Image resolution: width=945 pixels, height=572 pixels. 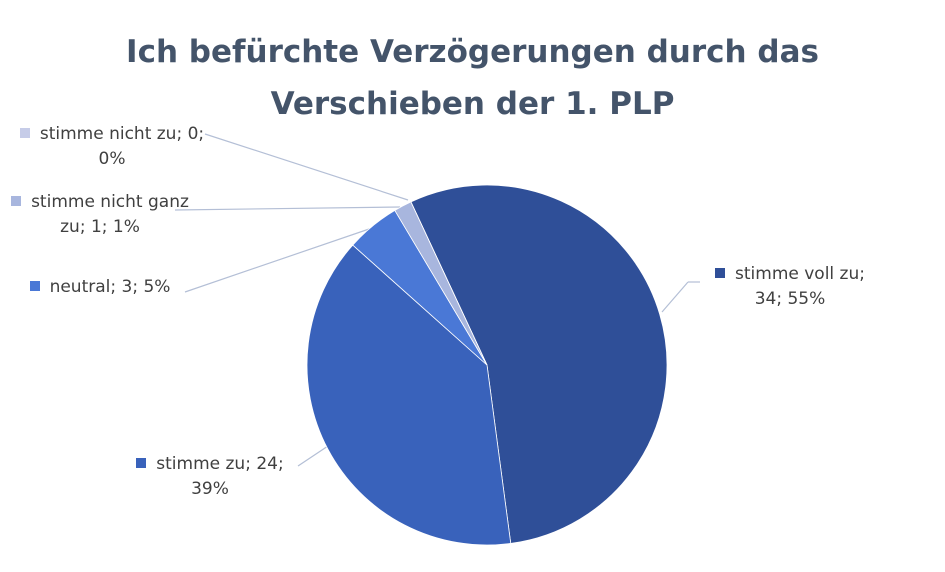 I want to click on data-label-box: neutral; 3; 5%, so click(x=100, y=287).